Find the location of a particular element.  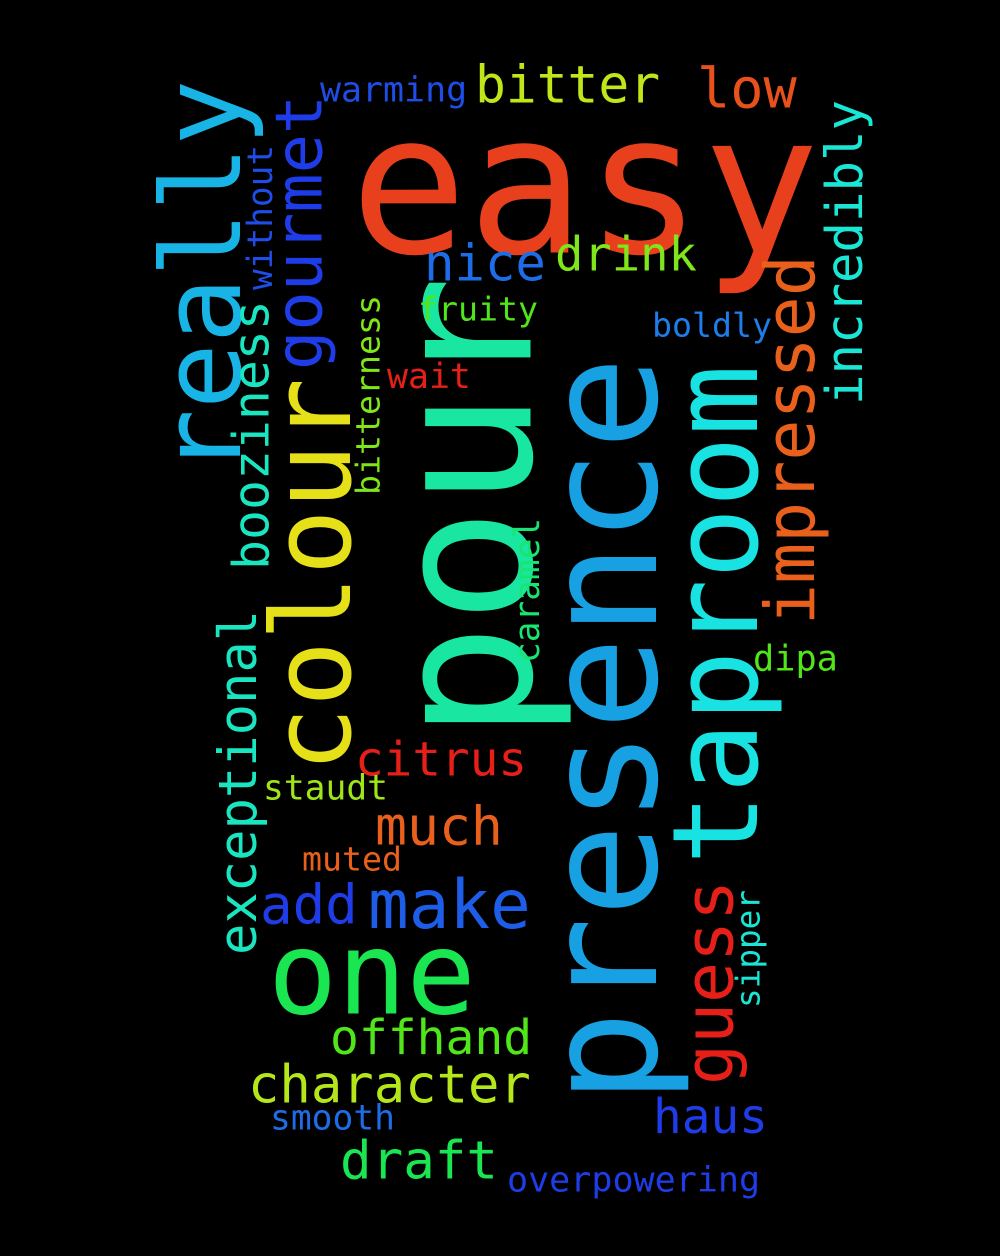

word-character: character is located at coordinates (389, 1085).